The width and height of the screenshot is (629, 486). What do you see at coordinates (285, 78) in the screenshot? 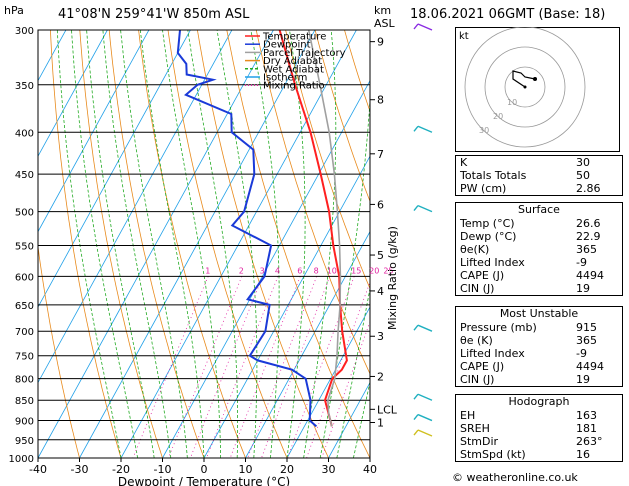
I see `legend-label: Isotherm` at bounding box center [285, 78].